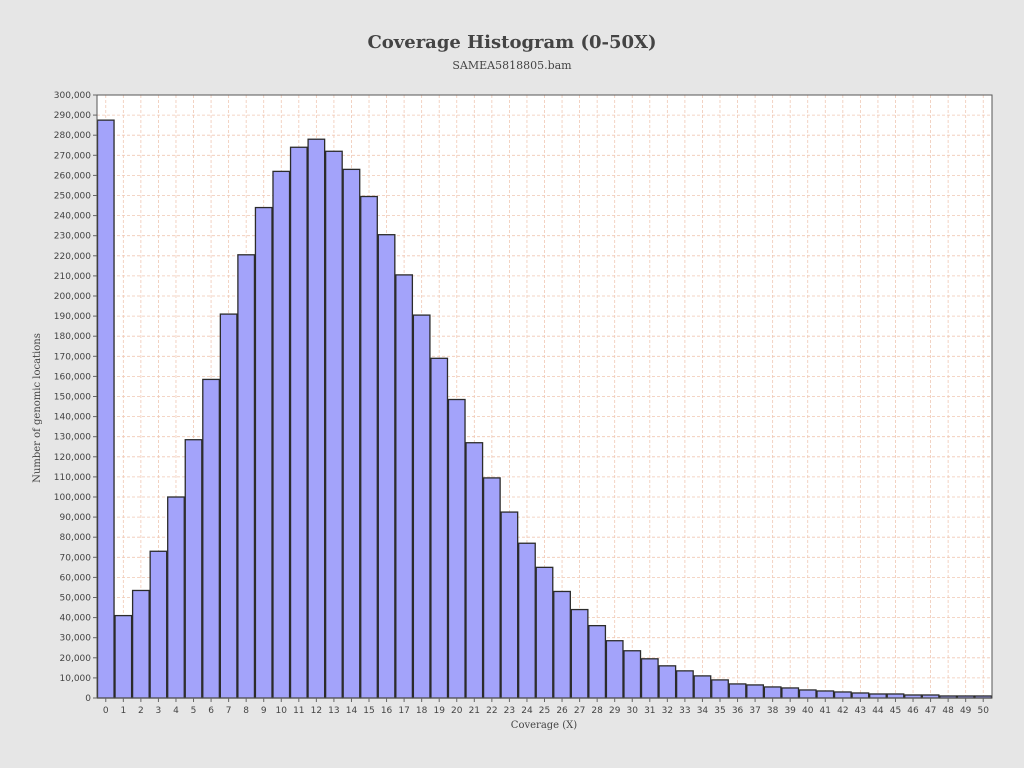 This screenshot has width=1024, height=768. Describe the element at coordinates (474, 711) in the screenshot. I see `x-tick-label: 21` at that location.